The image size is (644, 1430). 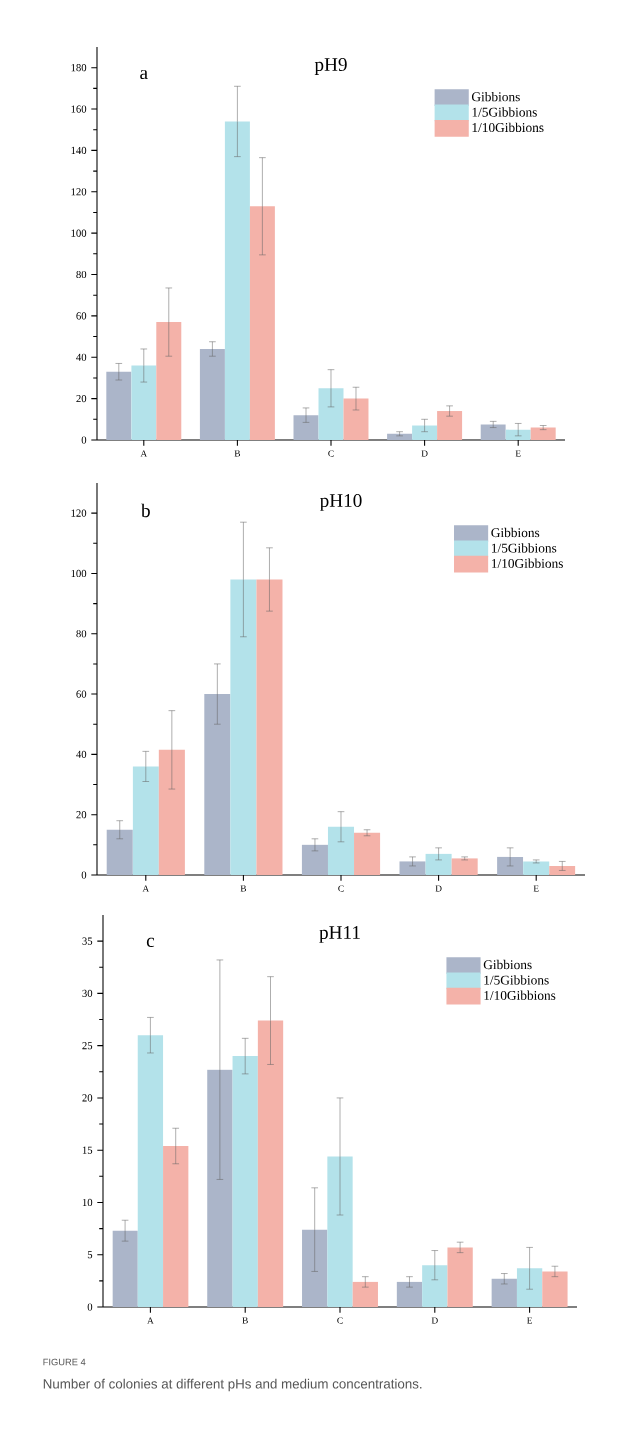 I want to click on y-tick-label: 5, so click(x=90, y=1255).